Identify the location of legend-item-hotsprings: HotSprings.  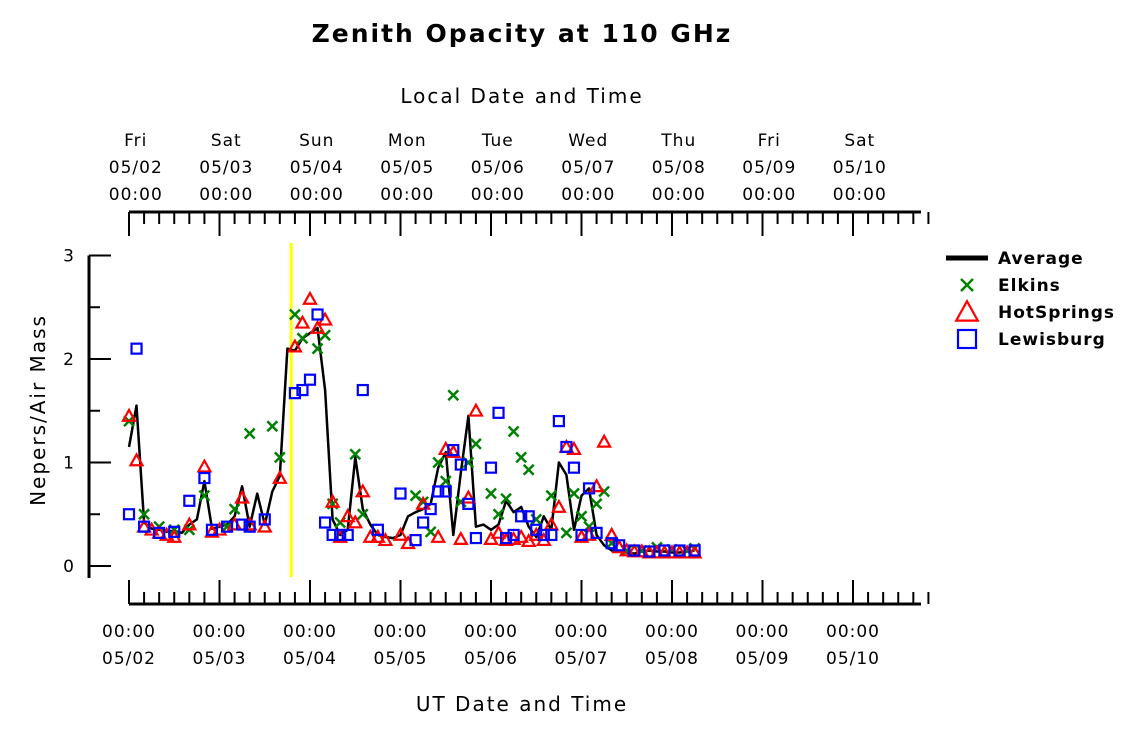
(1034, 310).